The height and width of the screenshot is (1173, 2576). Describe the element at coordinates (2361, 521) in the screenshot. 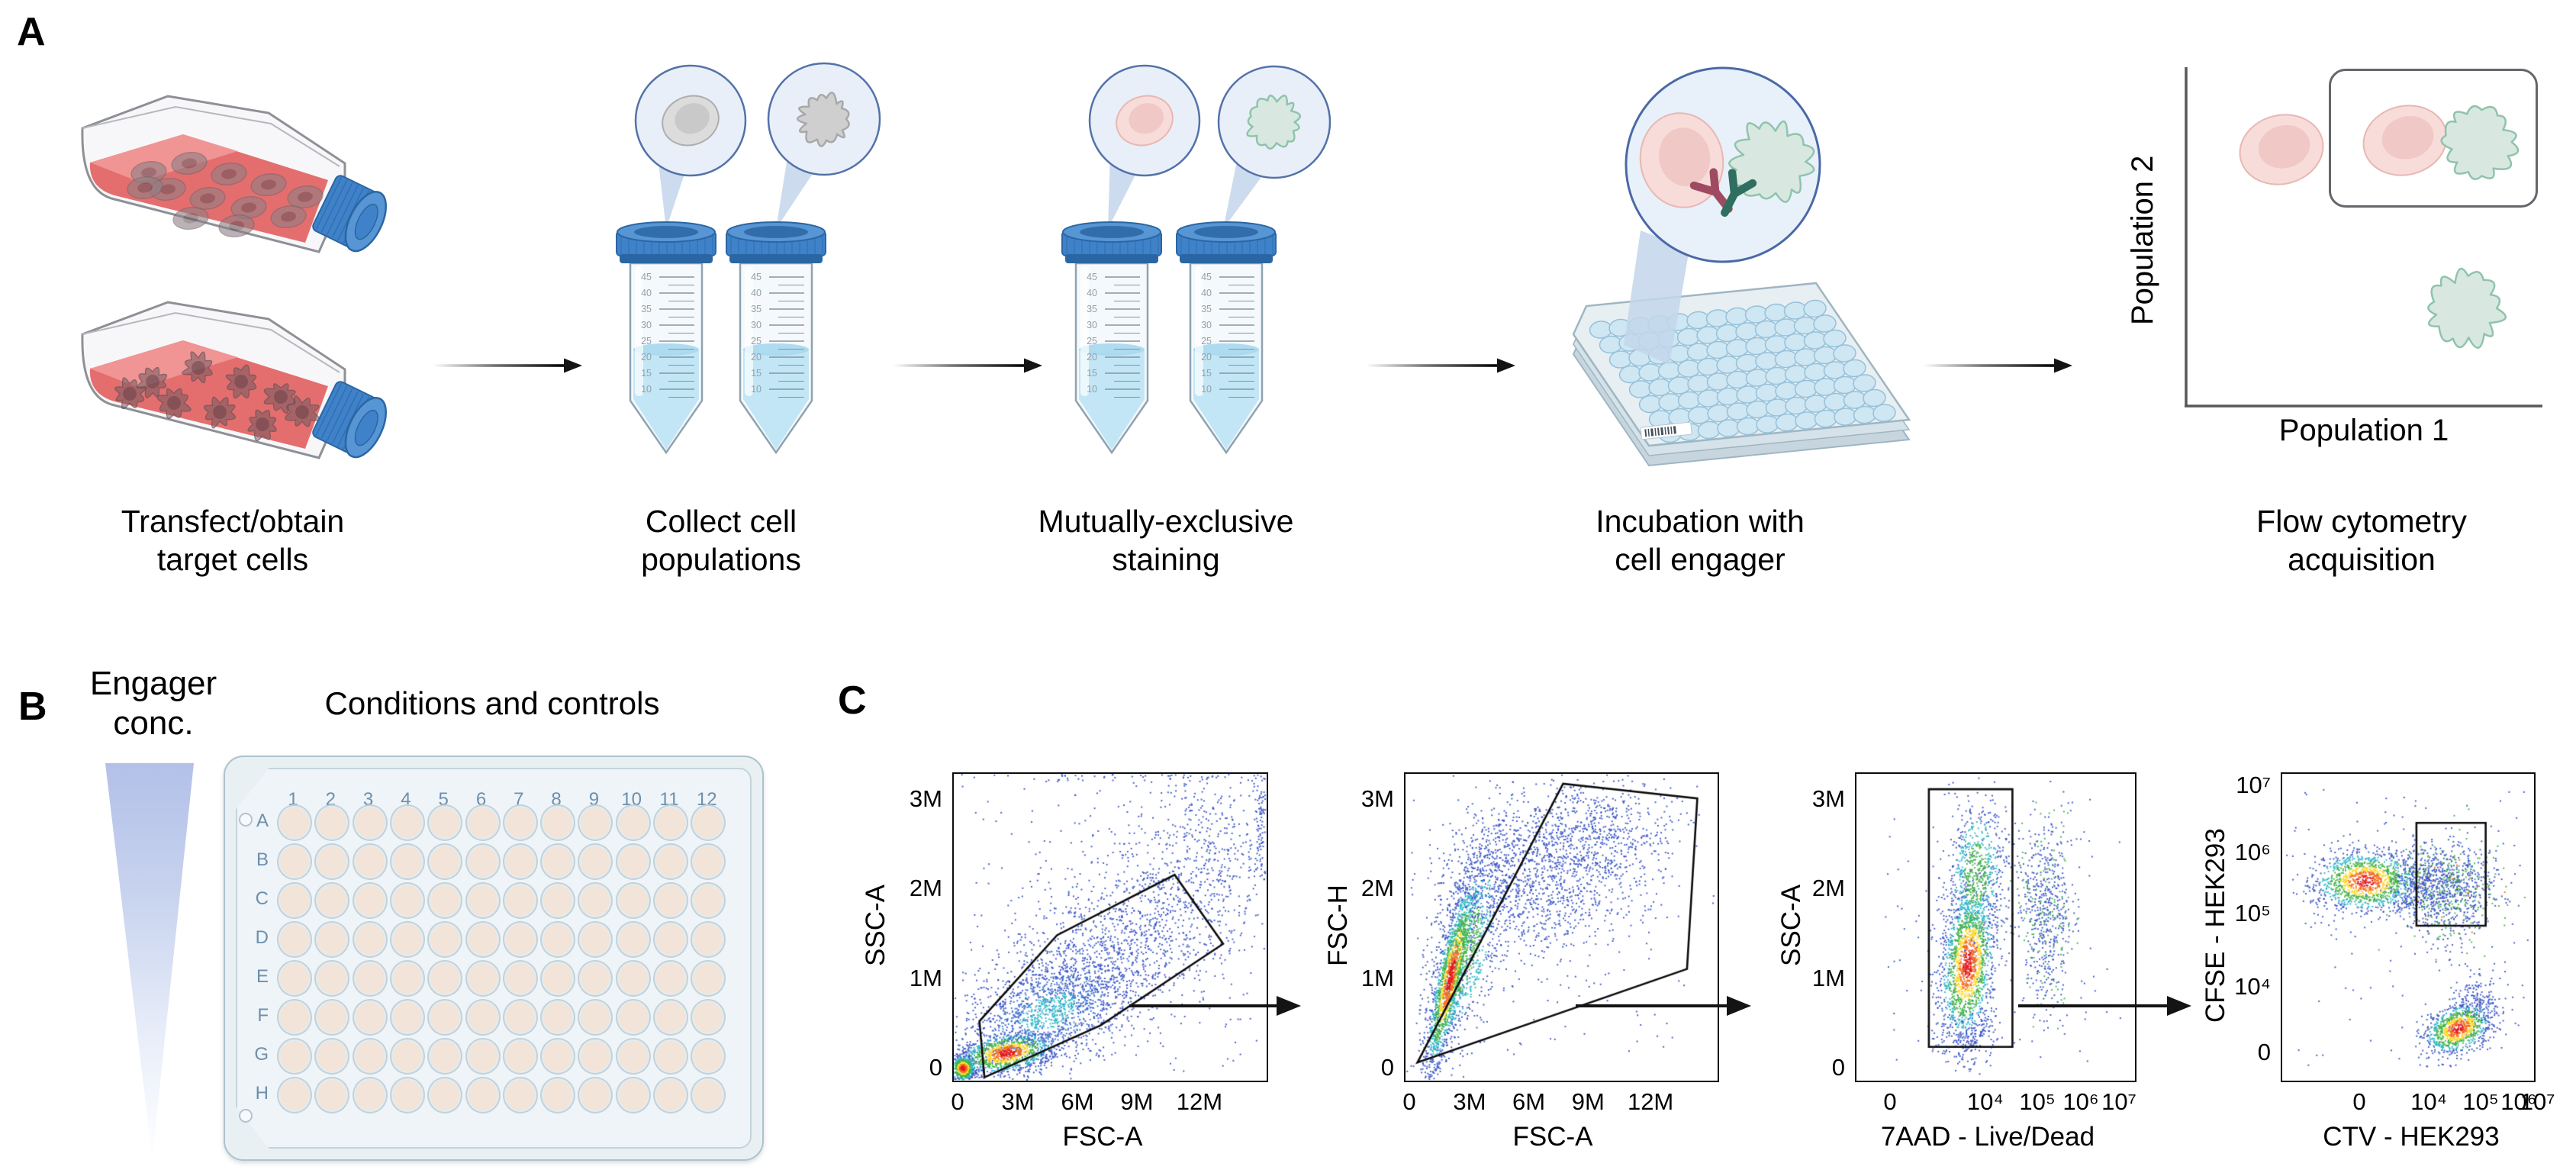

I see `caption-line: Flow cytometry` at that location.